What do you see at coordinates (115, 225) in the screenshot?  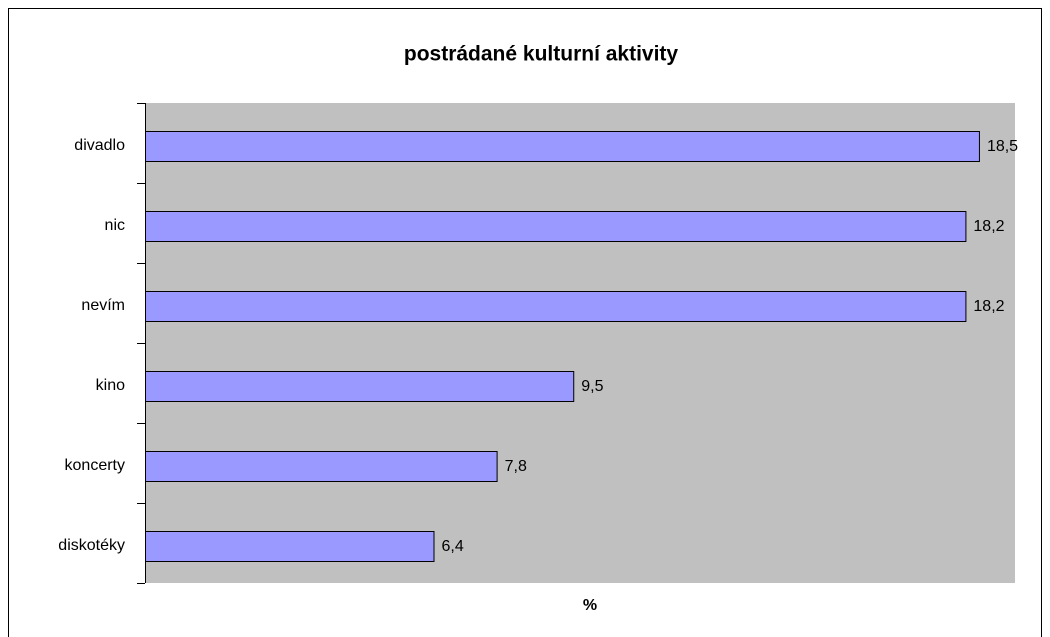 I see `y-tick-label: nic` at bounding box center [115, 225].